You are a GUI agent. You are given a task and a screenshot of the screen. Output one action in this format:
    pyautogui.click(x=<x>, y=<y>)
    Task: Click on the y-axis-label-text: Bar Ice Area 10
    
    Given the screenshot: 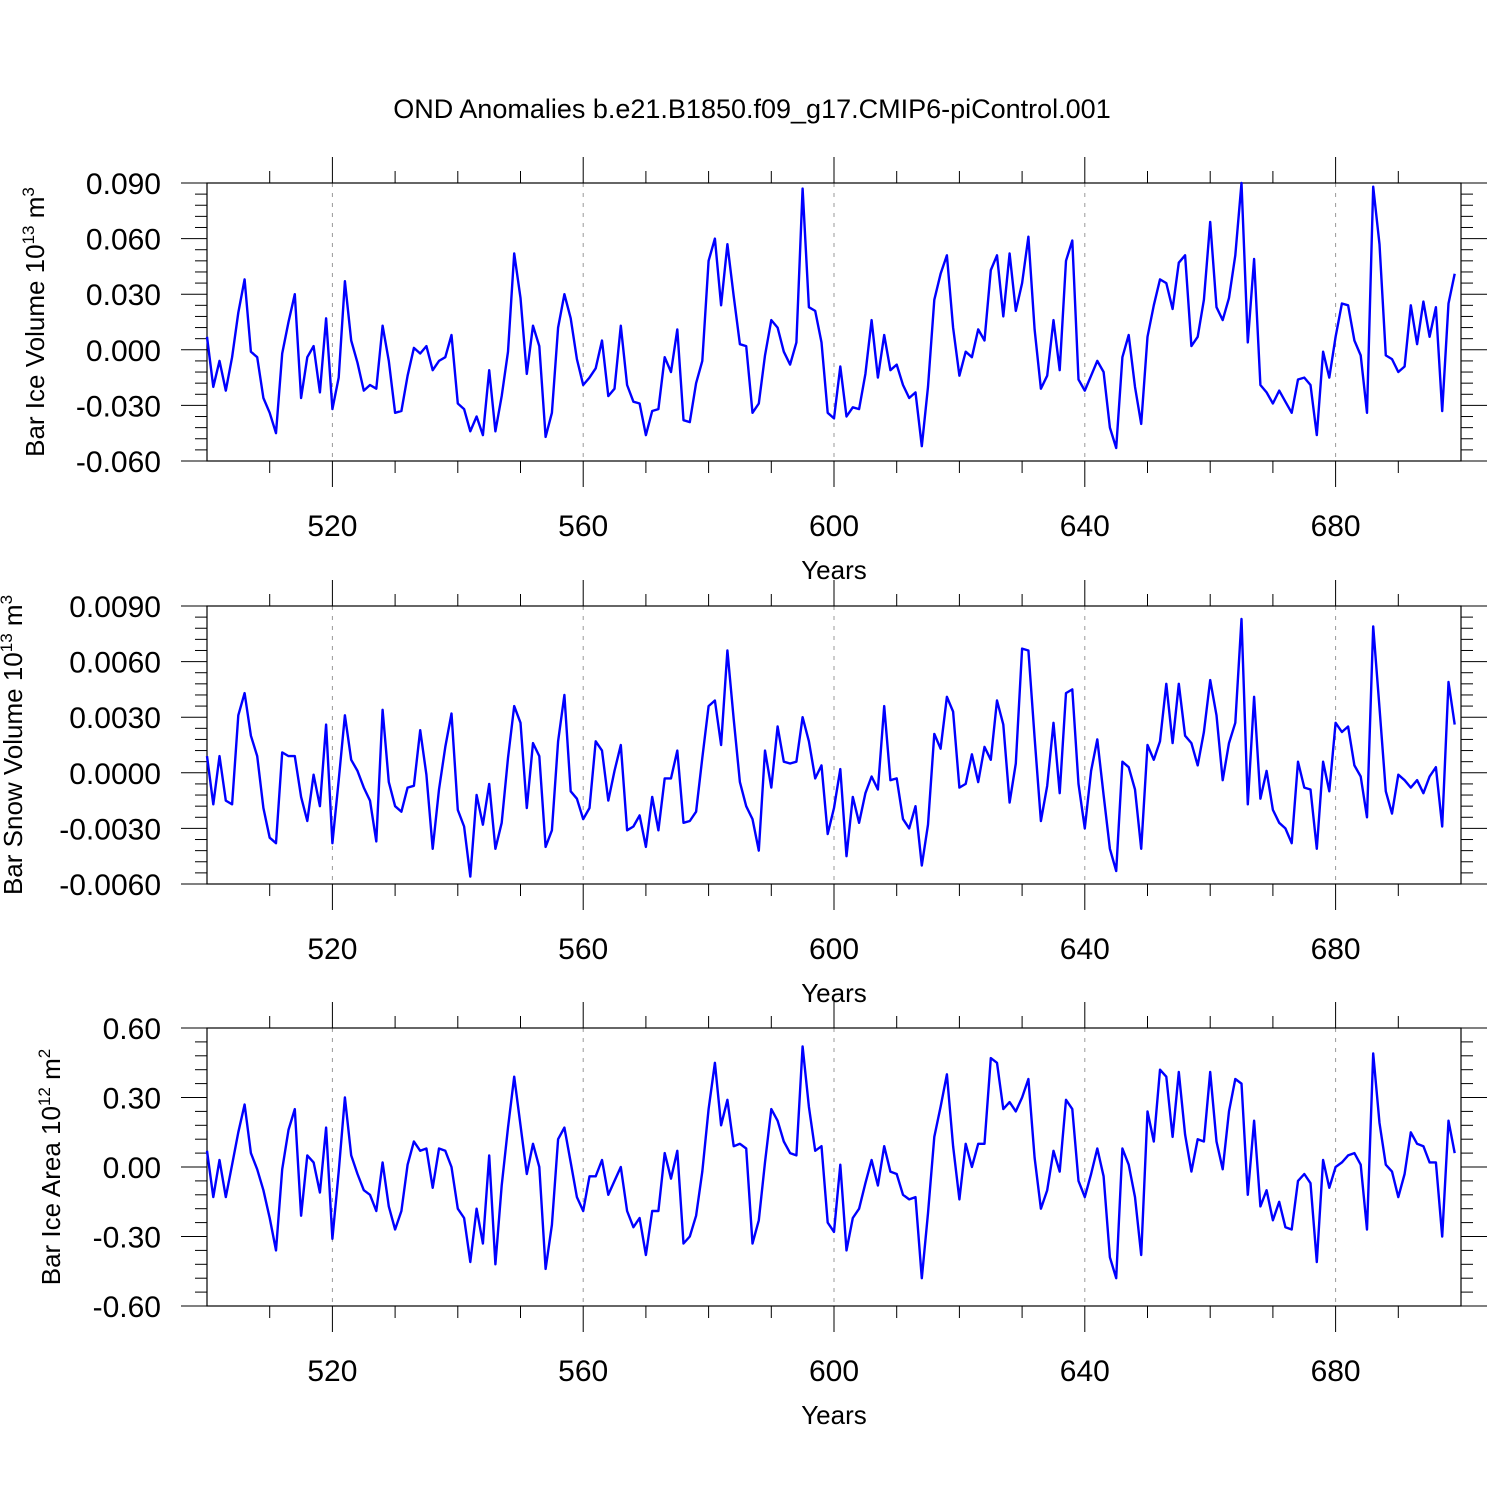 What is the action you would take?
    pyautogui.click(x=51, y=1195)
    